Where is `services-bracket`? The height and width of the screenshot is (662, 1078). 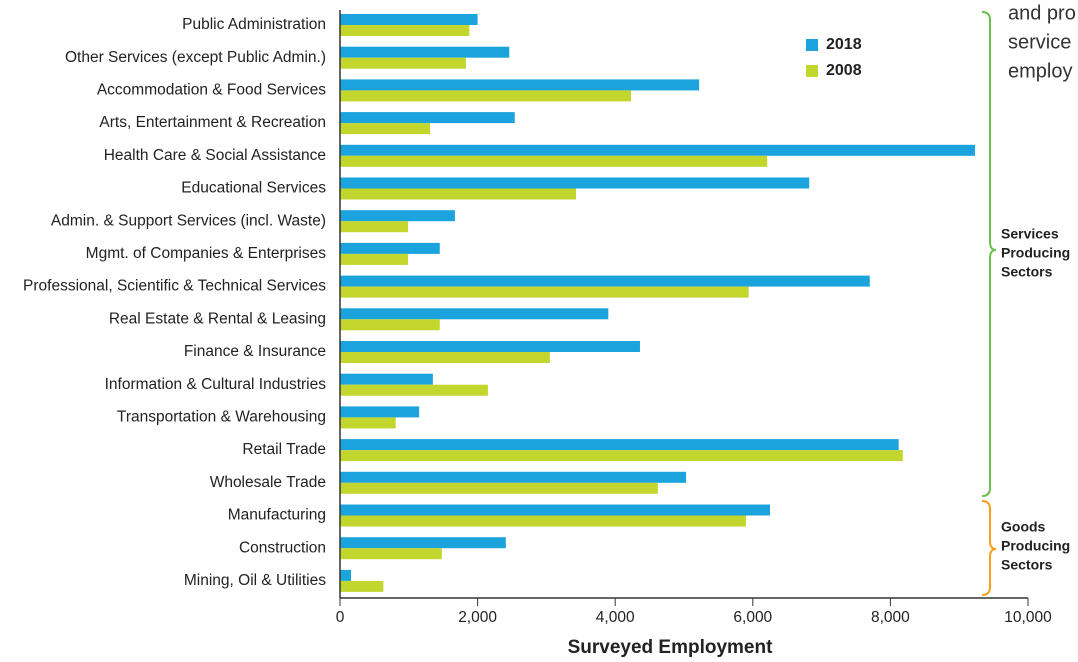
services-bracket is located at coordinates (989, 254).